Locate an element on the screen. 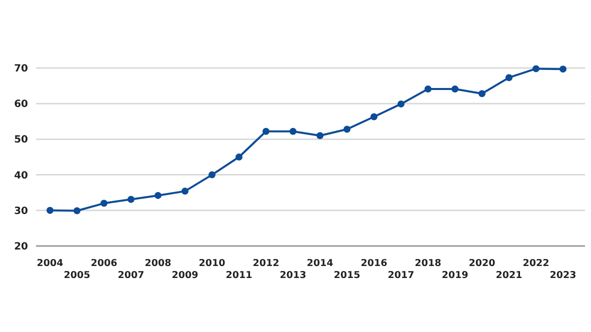  x-tick-label: 2021 is located at coordinates (509, 275).